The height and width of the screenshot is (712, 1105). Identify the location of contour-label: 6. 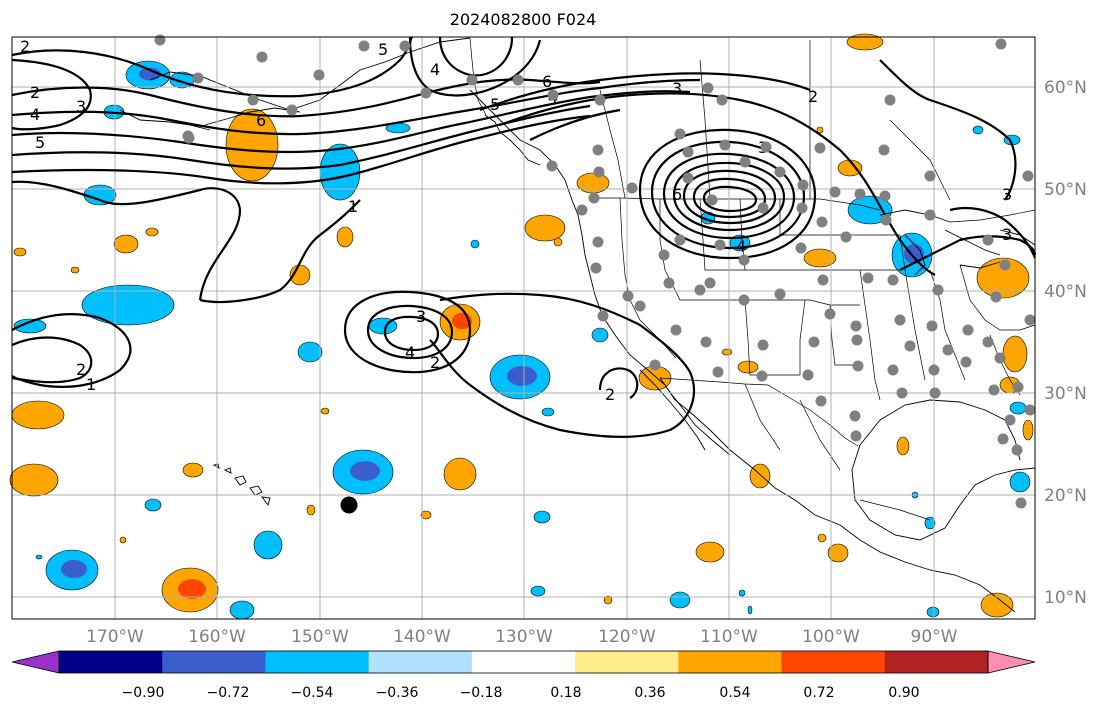
(677, 194).